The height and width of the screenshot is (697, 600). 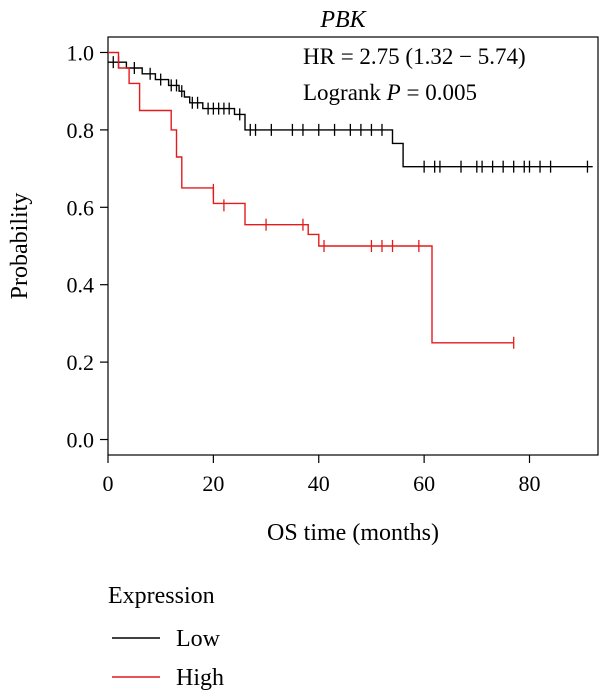 I want to click on y-tick-label: 0.0, so click(x=81, y=440).